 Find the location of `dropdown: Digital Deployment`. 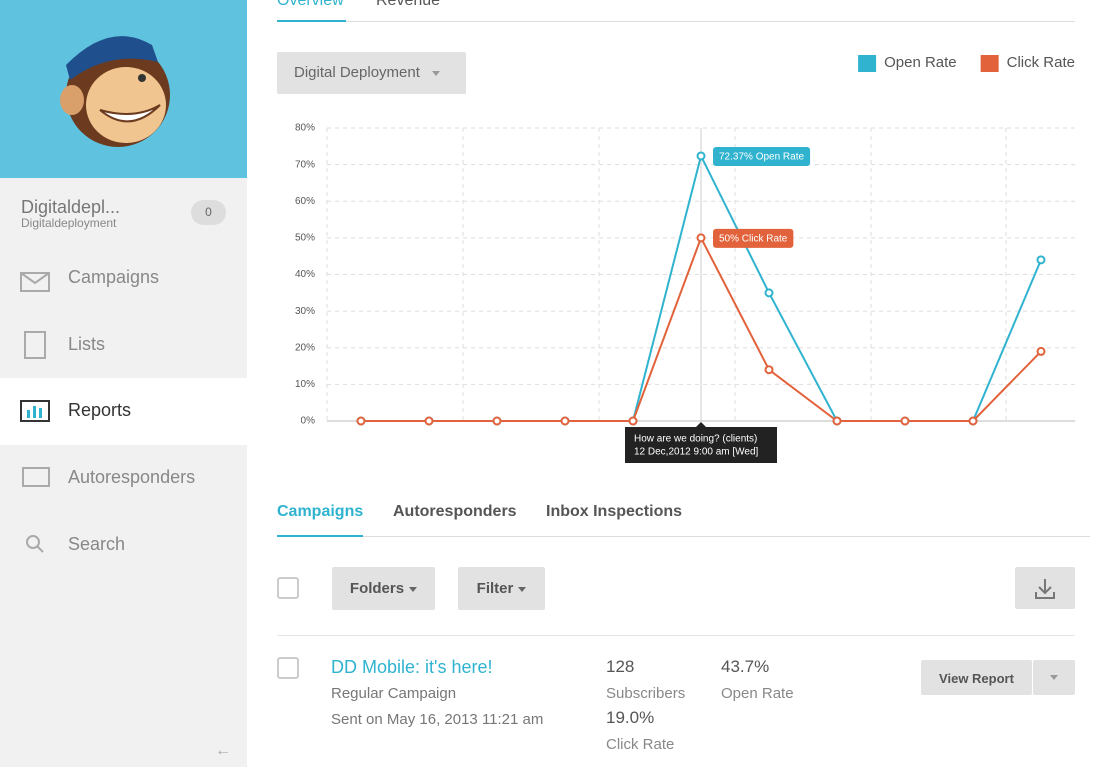

dropdown: Digital Deployment is located at coordinates (371, 73).